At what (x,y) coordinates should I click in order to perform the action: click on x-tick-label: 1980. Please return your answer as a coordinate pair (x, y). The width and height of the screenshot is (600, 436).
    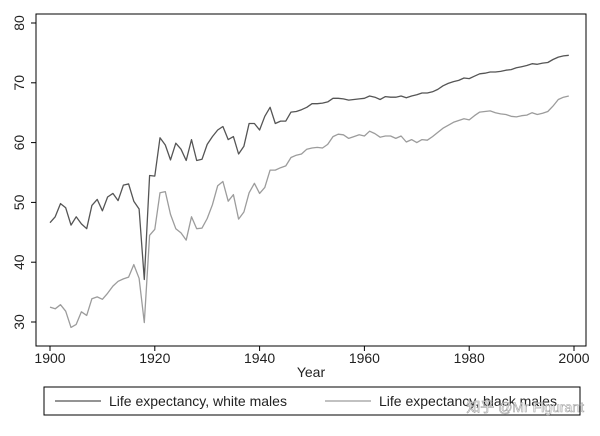
    Looking at the image, I should click on (469, 358).